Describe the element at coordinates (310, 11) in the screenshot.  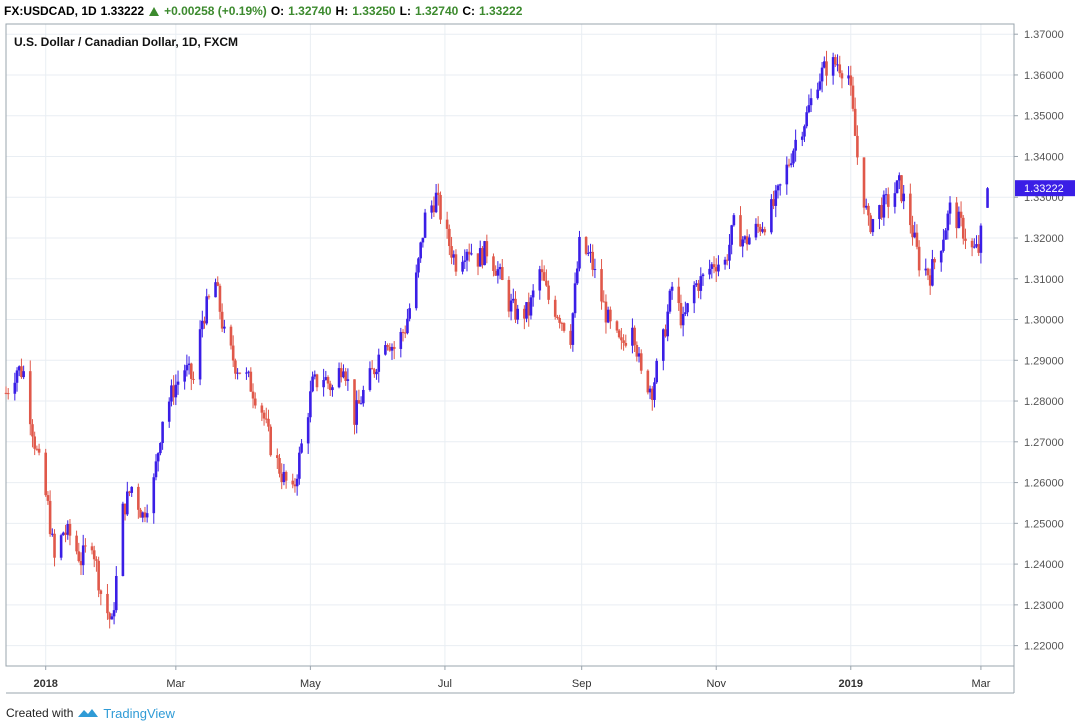
I see `open-value: 1.32740` at that location.